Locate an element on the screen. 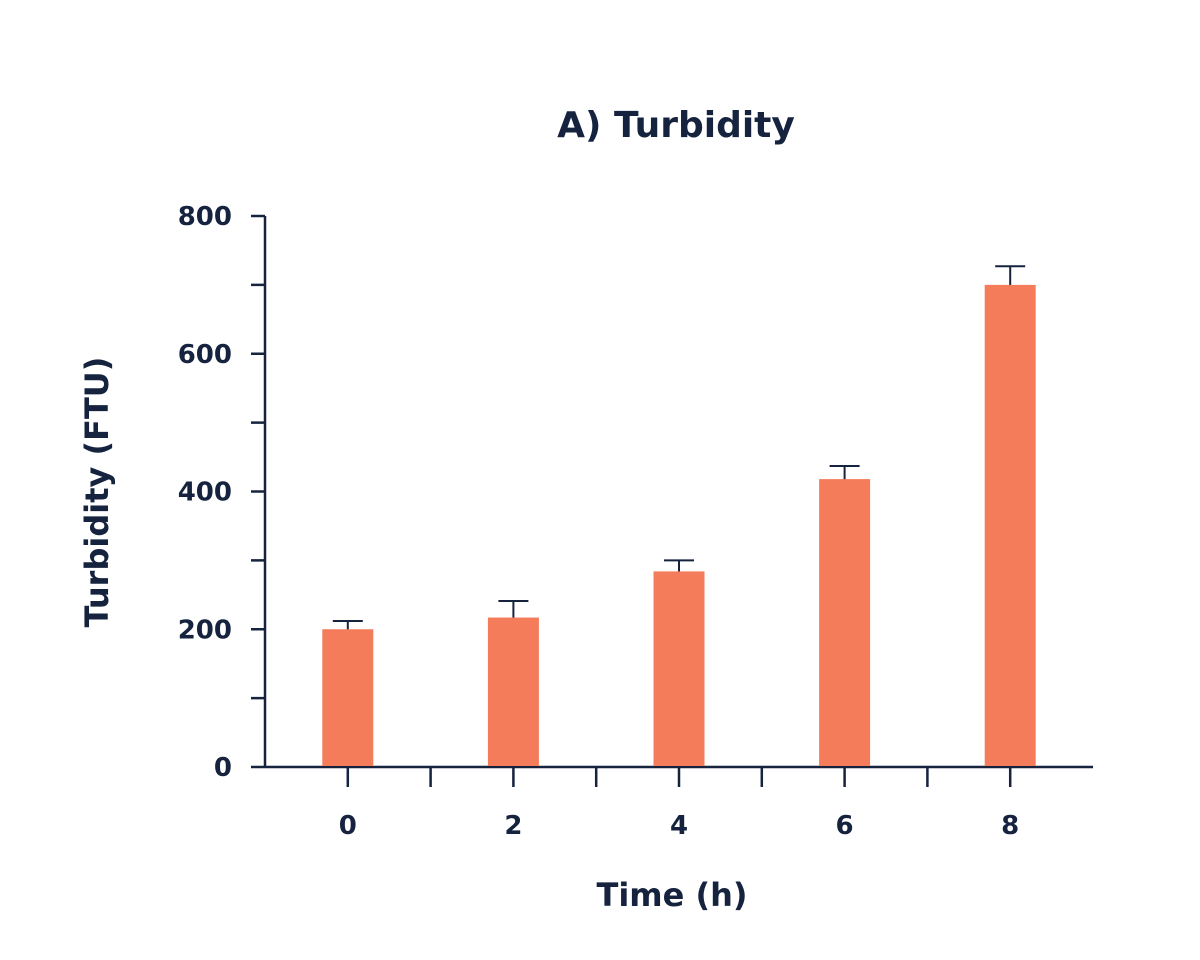 The height and width of the screenshot is (960, 1200). y-tick-label: 600 is located at coordinates (205, 355).